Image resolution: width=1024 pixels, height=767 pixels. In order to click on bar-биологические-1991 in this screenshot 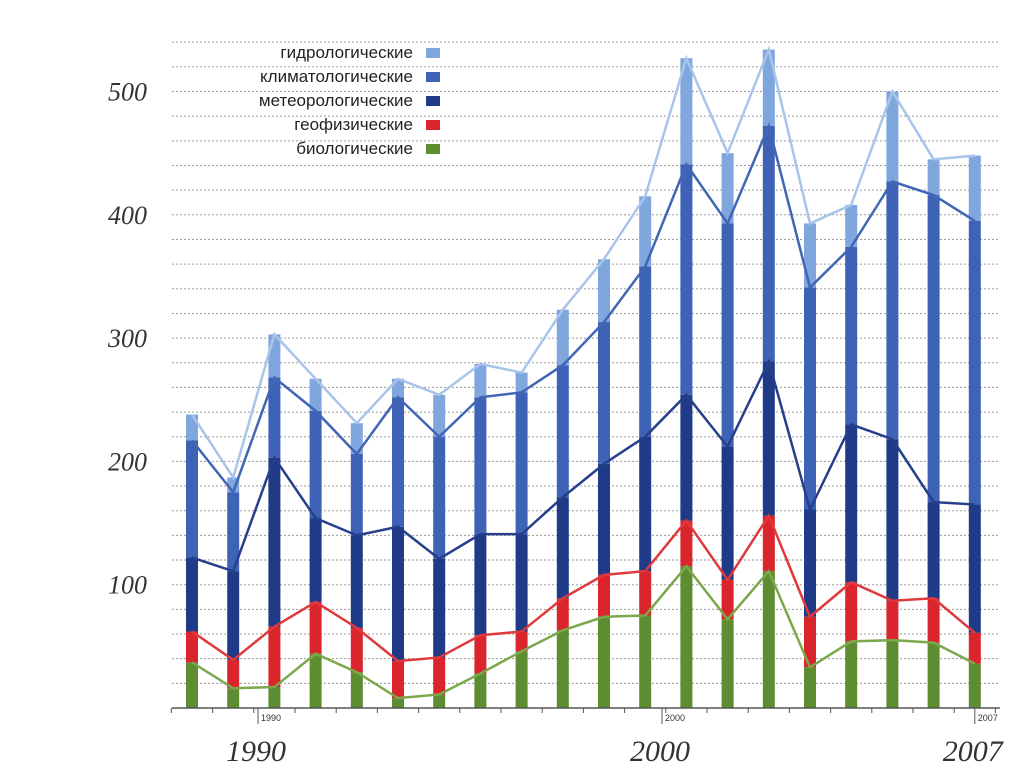, I will do `click(315, 680)`.